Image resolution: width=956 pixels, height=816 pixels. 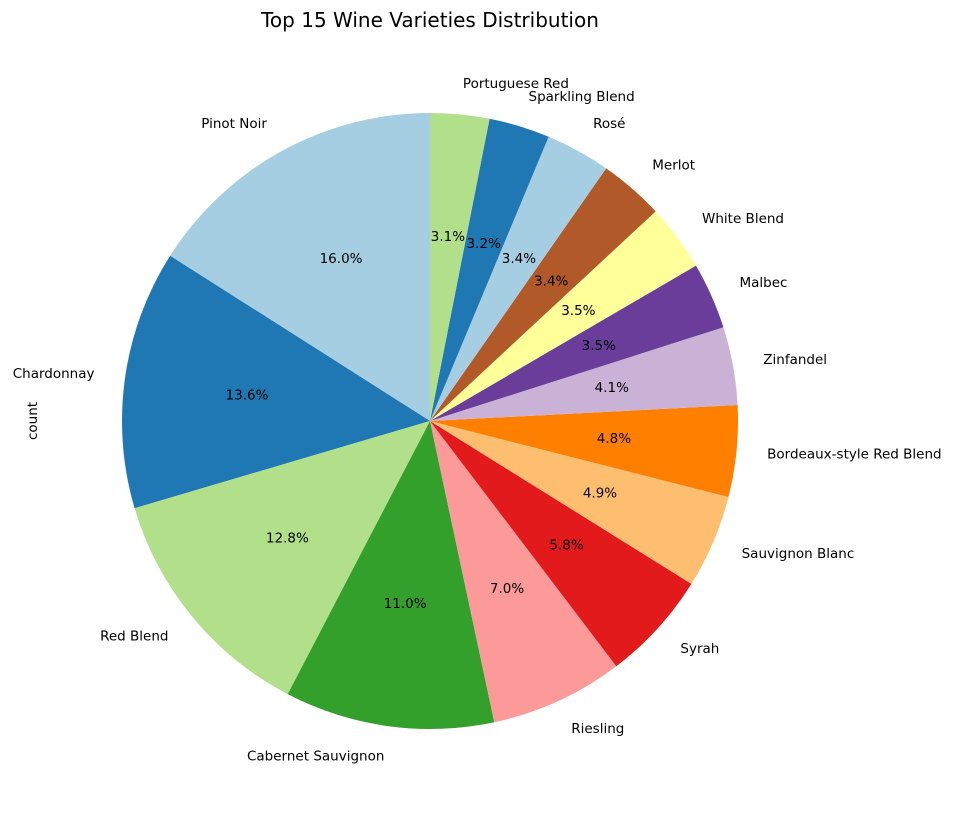 I want to click on pie-slice-syrah, so click(x=561, y=544).